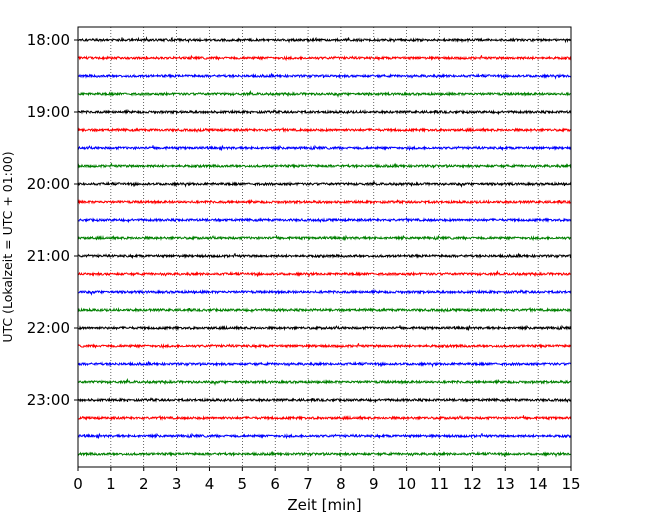 This screenshot has width=650, height=520. Describe the element at coordinates (48, 40) in the screenshot. I see `y-tick-label: 18:00` at that location.